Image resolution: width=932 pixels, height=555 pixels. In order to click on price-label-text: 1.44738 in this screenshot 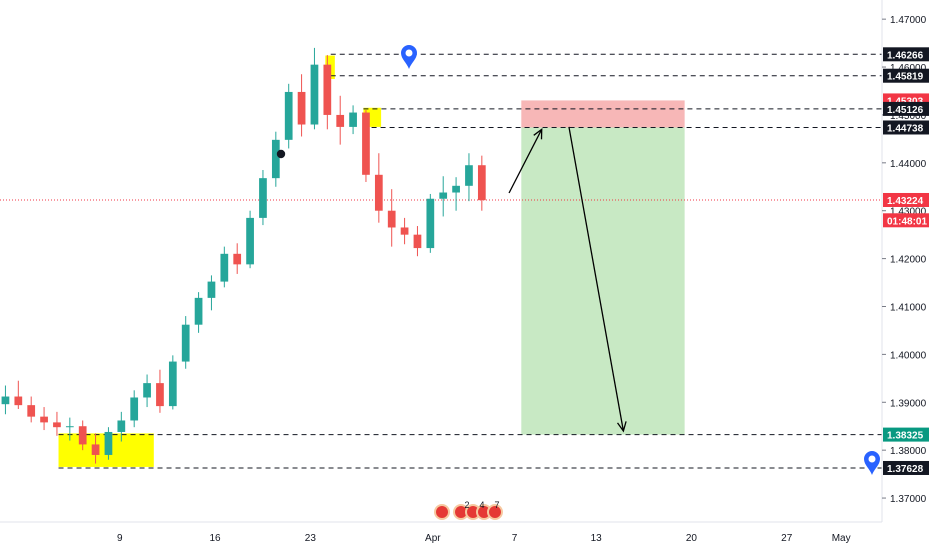, I will do `click(905, 128)`.